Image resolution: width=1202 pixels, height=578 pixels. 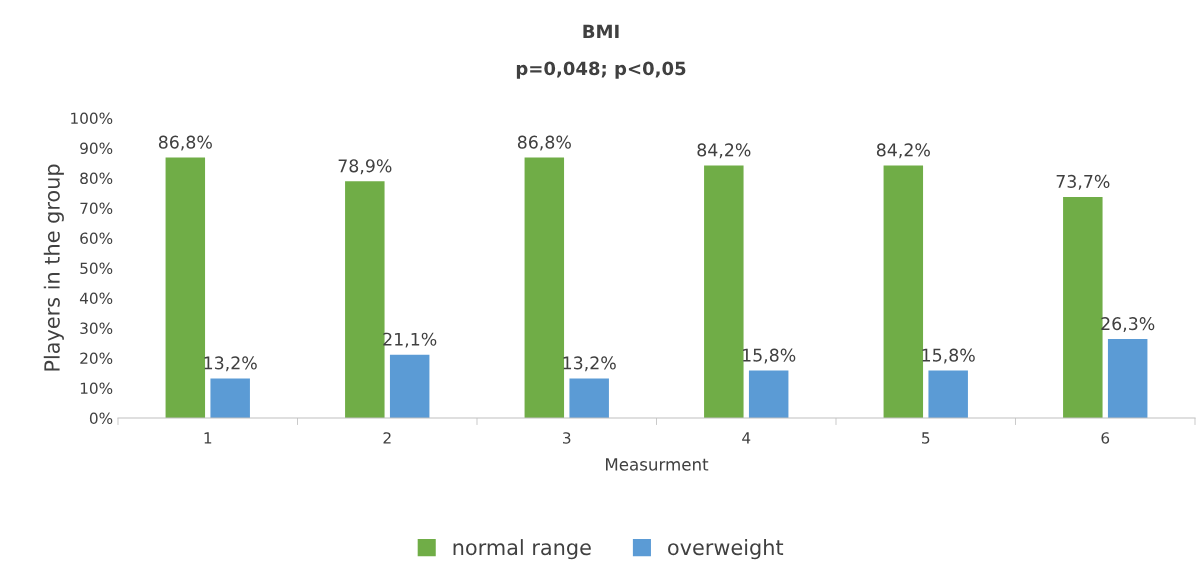 What do you see at coordinates (567, 438) in the screenshot?
I see `x-tick-label: 3` at bounding box center [567, 438].